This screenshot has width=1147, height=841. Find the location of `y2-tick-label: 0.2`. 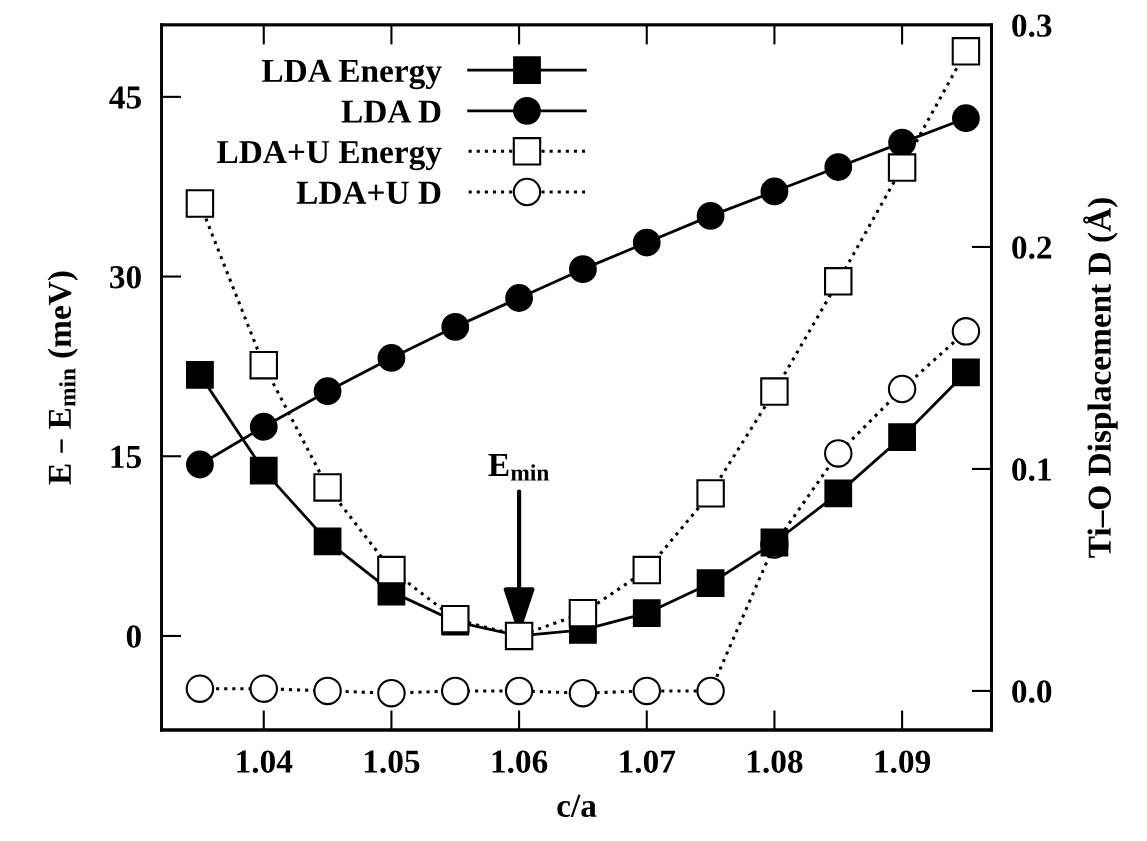

y2-tick-label: 0.2 is located at coordinates (1032, 247).